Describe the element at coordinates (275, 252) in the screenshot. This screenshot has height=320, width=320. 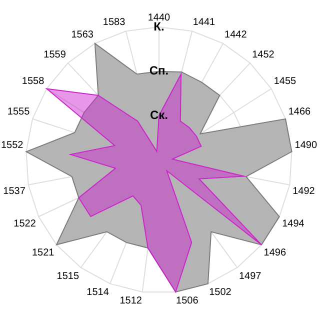
I see `spoke-label: 1496` at that location.